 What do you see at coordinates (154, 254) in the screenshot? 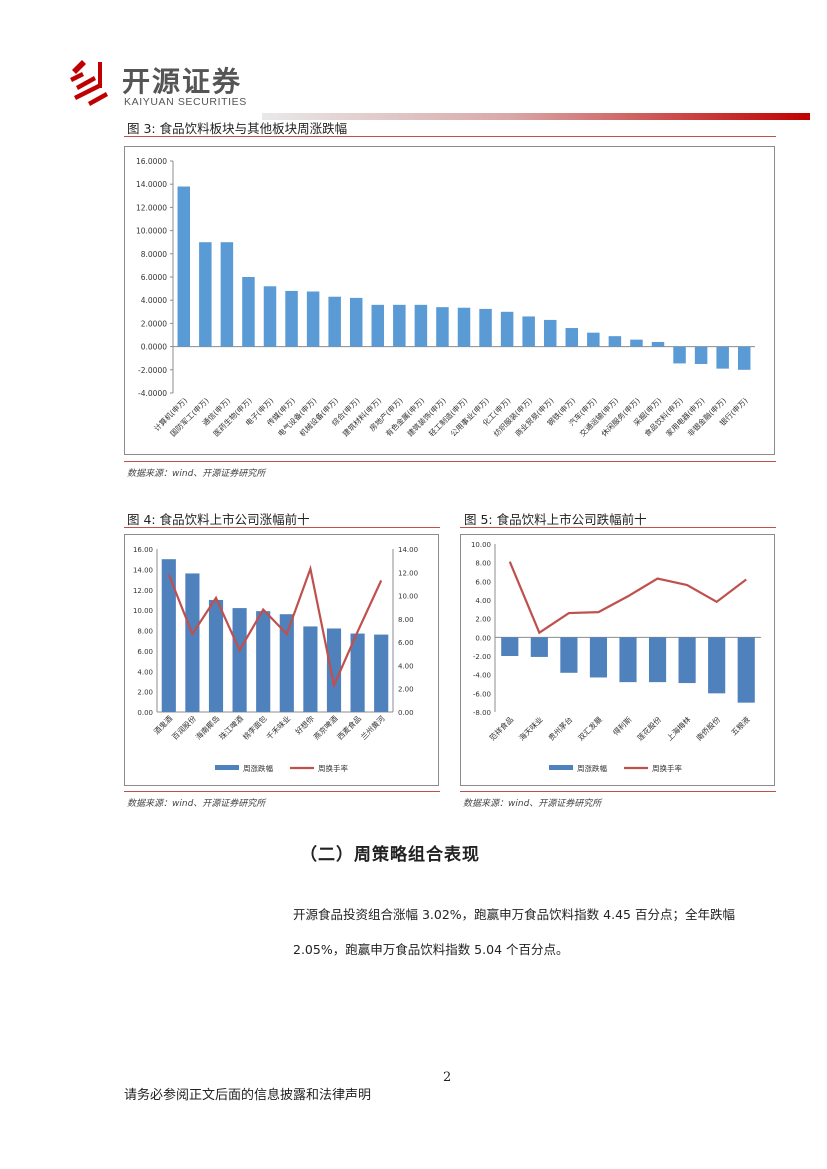
I see `y-tick-label: 8.0000` at bounding box center [154, 254].